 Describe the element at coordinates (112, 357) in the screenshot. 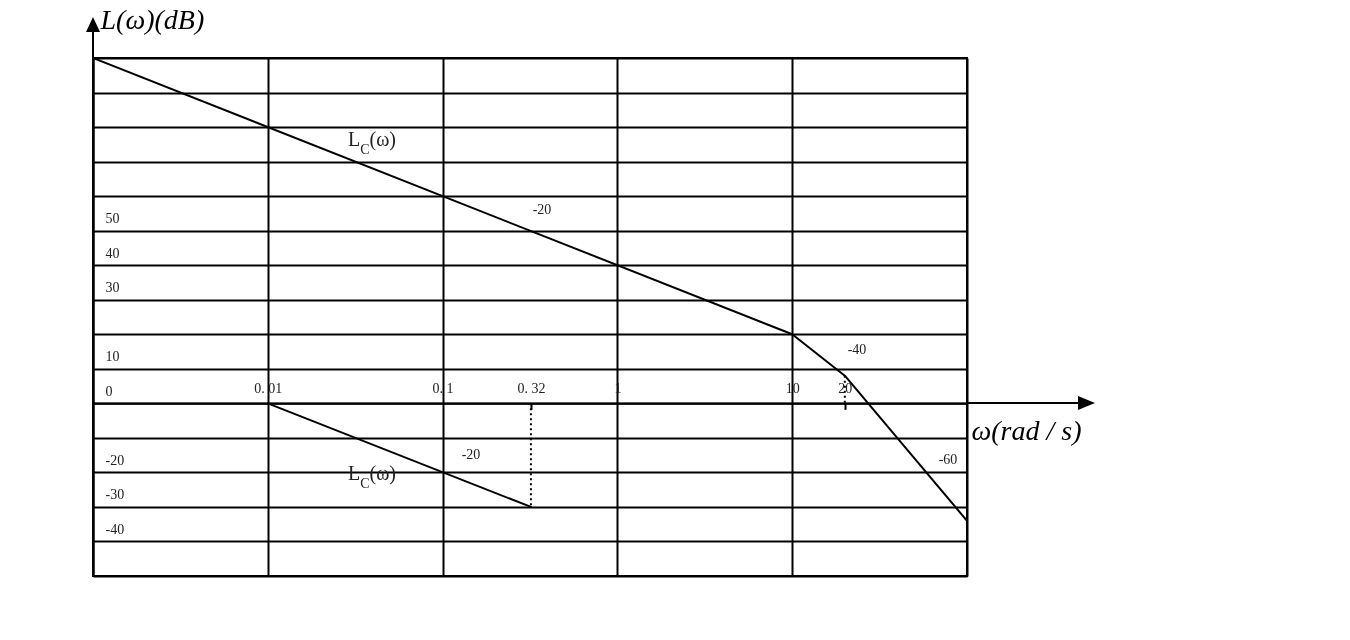

I see `y-tick-label: 10` at that location.